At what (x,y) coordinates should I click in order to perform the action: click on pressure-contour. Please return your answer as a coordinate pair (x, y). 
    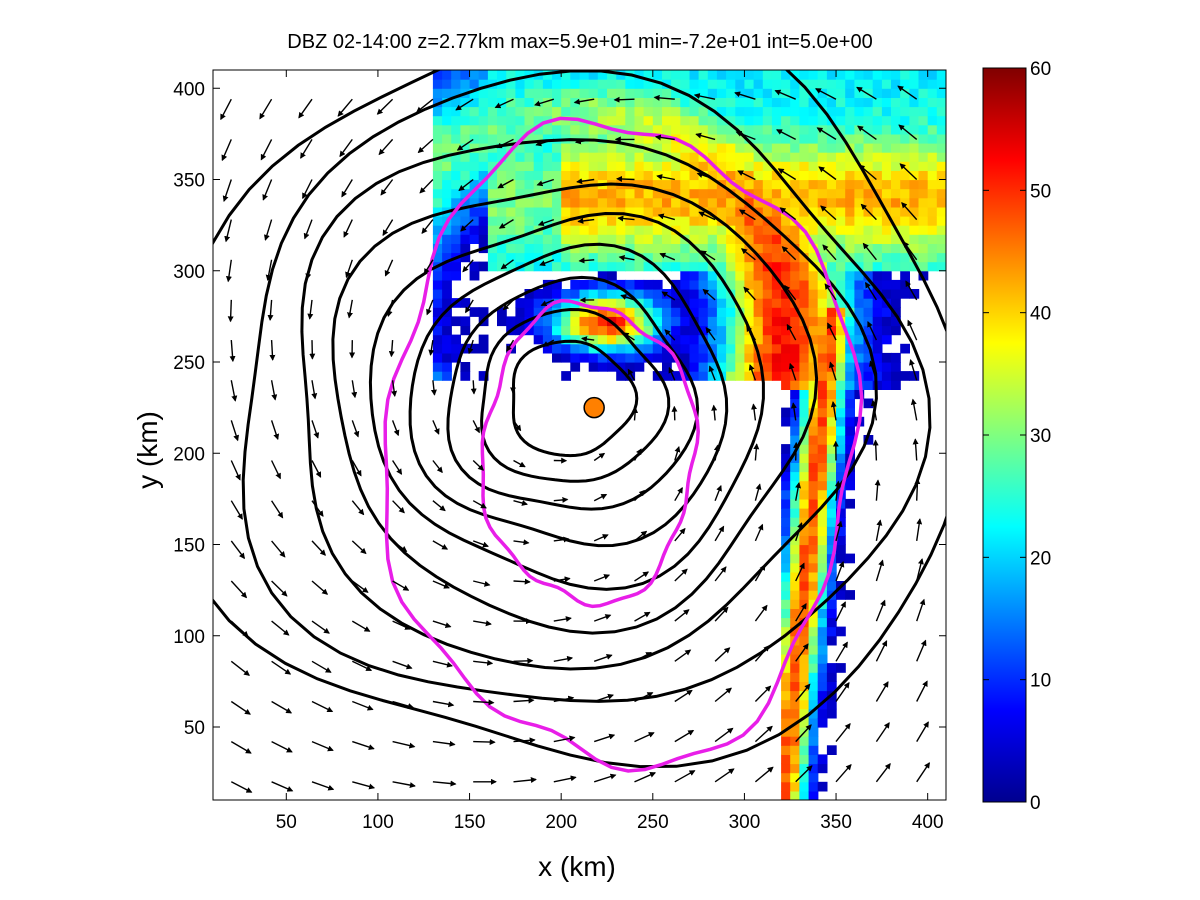
    Looking at the image, I should click on (566, 401).